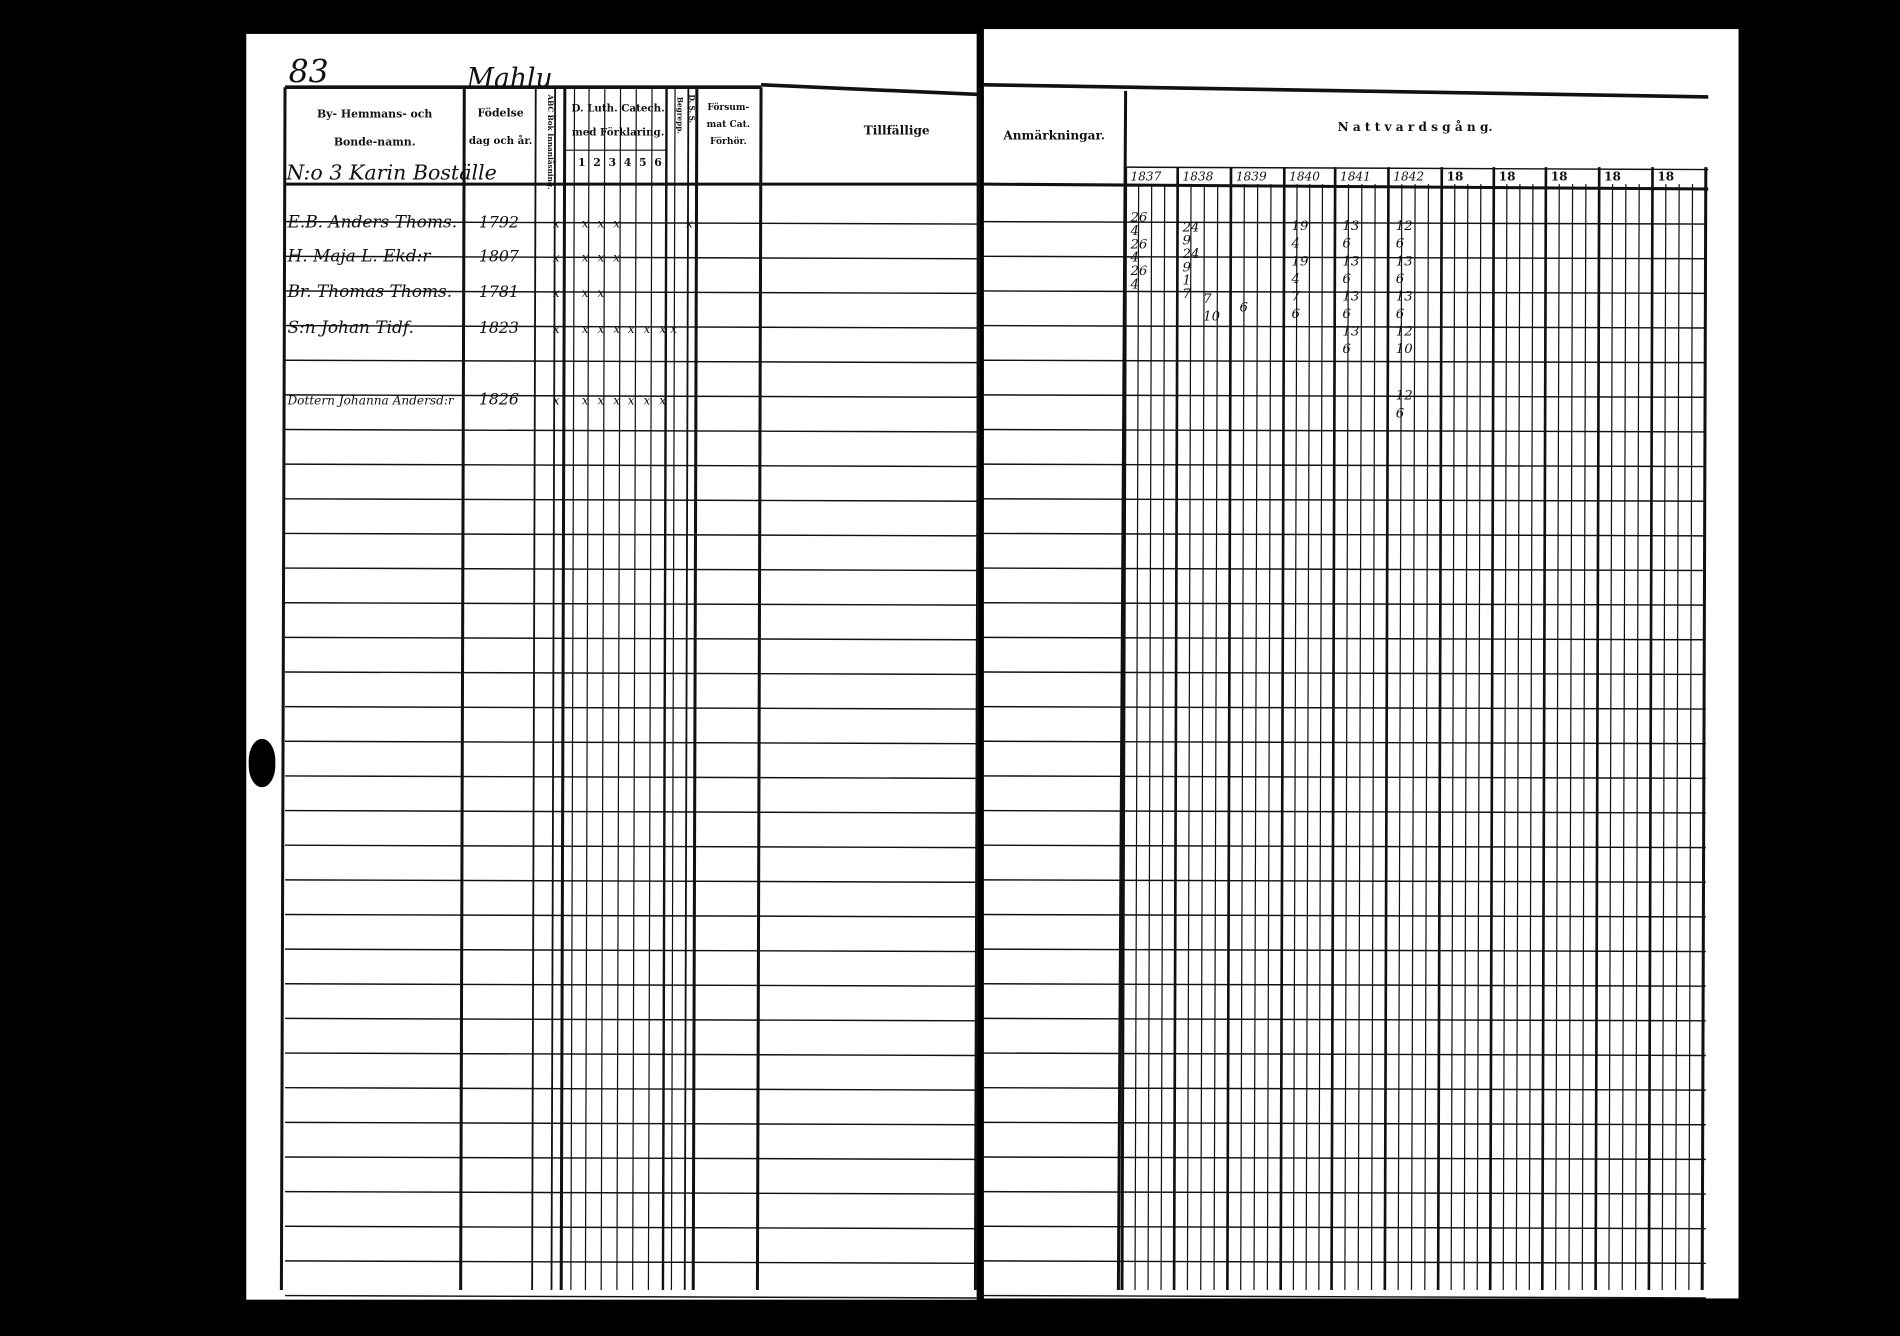  Describe the element at coordinates (658, 162) in the screenshot. I see `catech-subcol-label: 6` at that location.